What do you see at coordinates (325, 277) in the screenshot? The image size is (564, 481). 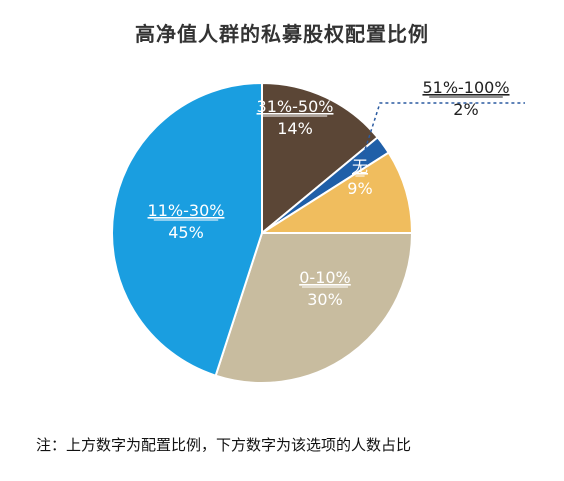 I see `slice-category-label-0-10pct: 0-10%` at bounding box center [325, 277].